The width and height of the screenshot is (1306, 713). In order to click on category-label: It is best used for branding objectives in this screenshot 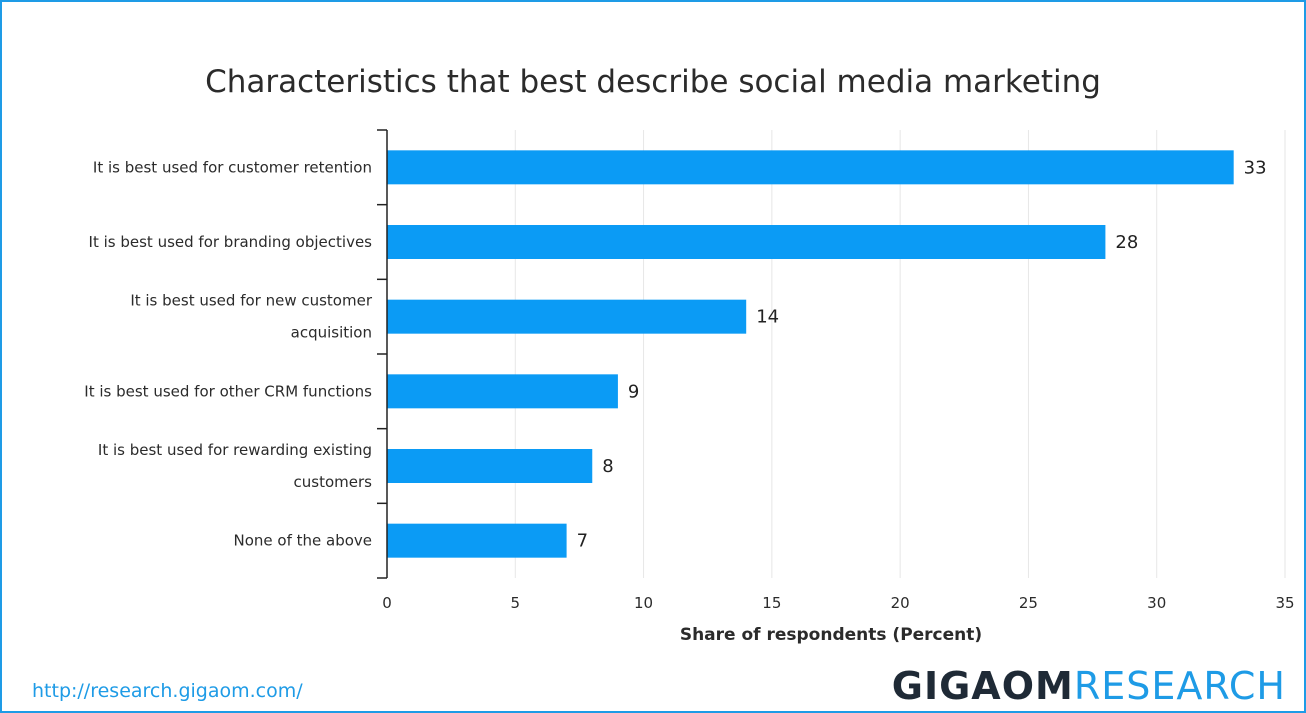, I will do `click(231, 242)`.